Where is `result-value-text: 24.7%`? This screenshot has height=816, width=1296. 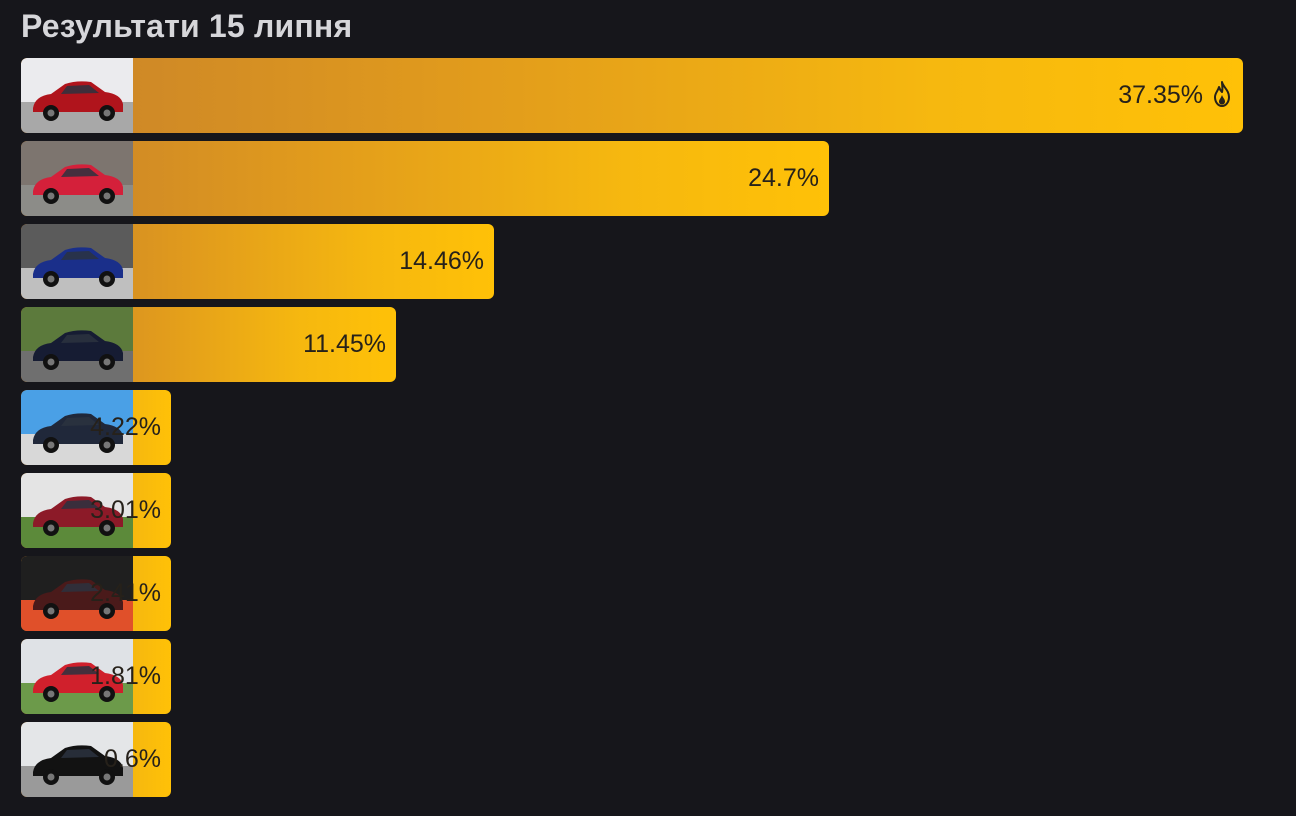 result-value-text: 24.7% is located at coordinates (783, 178).